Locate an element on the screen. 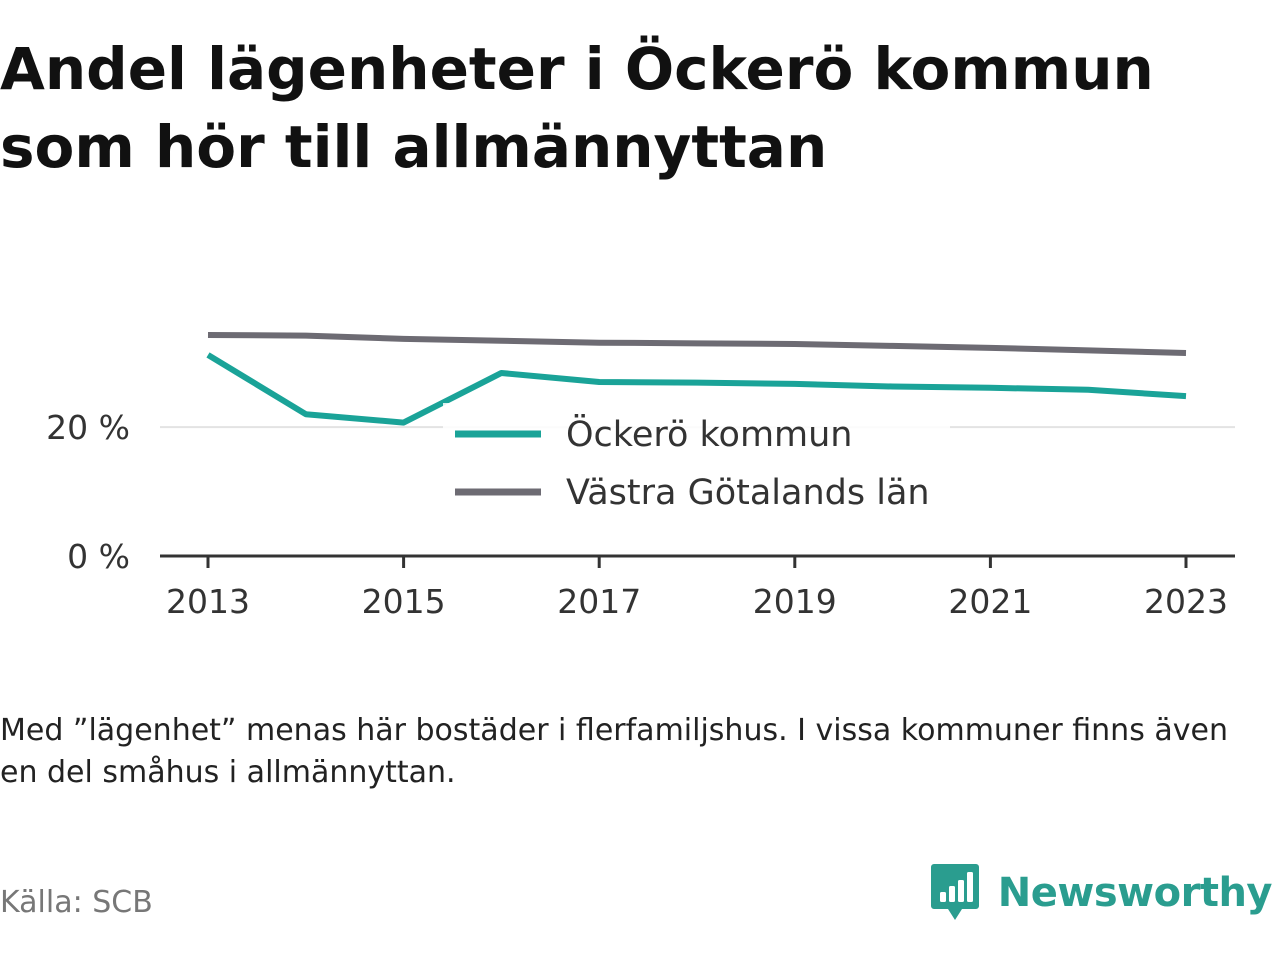 The width and height of the screenshot is (1280, 960). series-line-vastra-gotaland is located at coordinates (697, 343).